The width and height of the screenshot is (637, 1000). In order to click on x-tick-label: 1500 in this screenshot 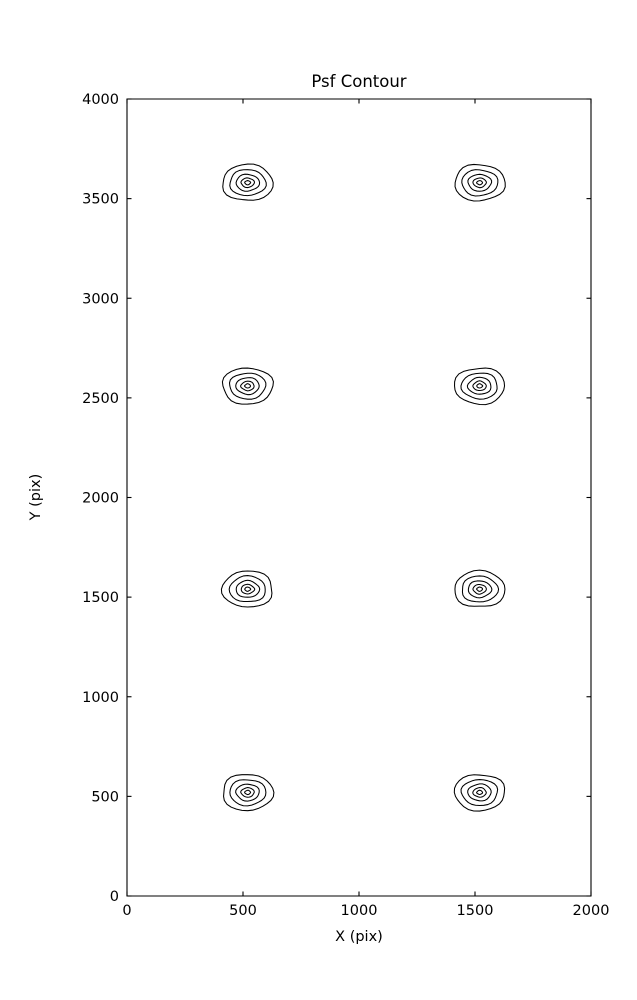, I will do `click(475, 911)`.